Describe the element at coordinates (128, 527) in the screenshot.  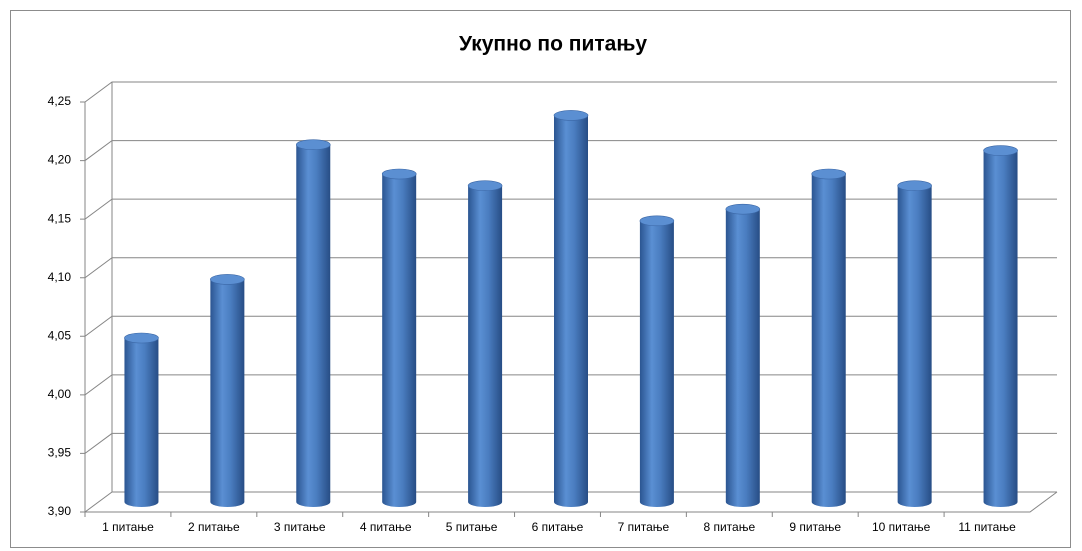
I see `x-tick-label: 1 питање` at that location.